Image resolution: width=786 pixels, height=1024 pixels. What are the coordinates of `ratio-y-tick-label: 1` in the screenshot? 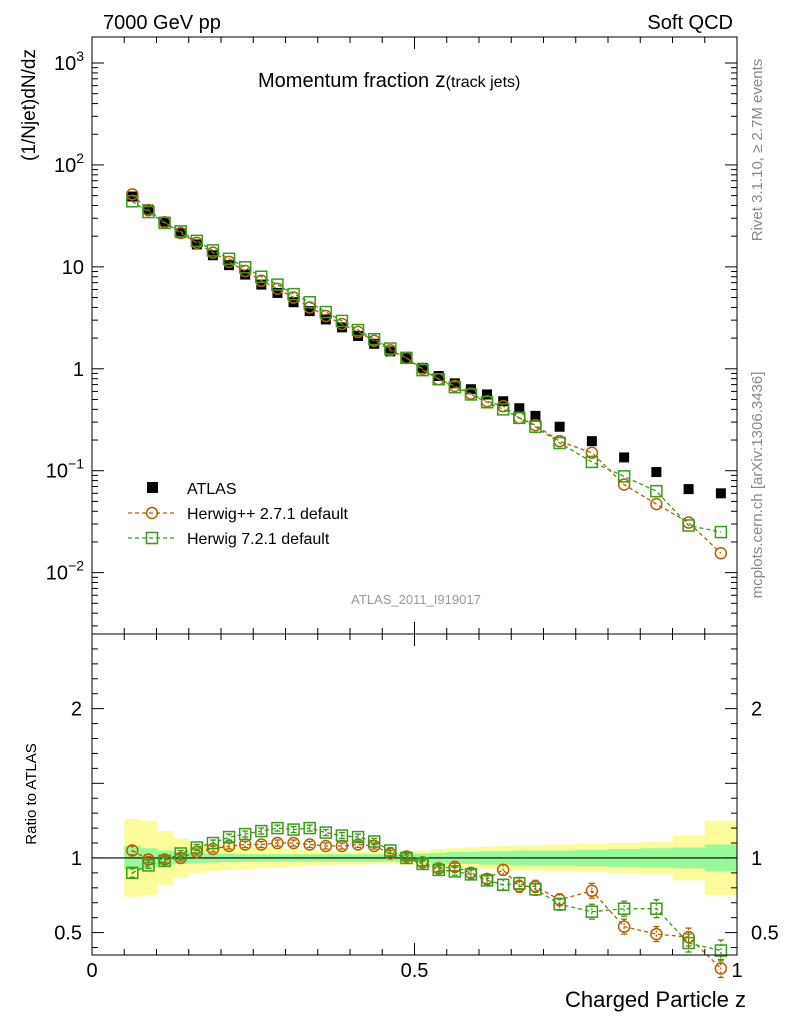 It's located at (76, 859).